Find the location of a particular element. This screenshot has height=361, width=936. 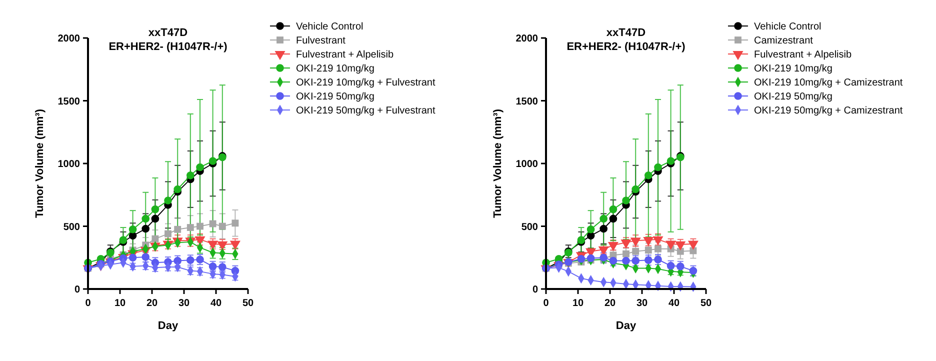

legend-label: Fulvestrant is located at coordinates (321, 41).